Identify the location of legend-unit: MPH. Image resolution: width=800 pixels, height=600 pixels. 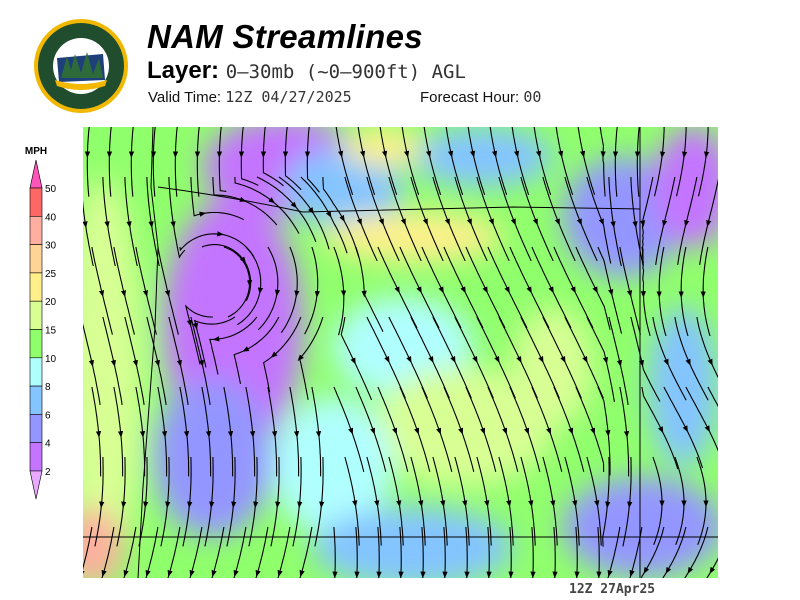
(36, 151).